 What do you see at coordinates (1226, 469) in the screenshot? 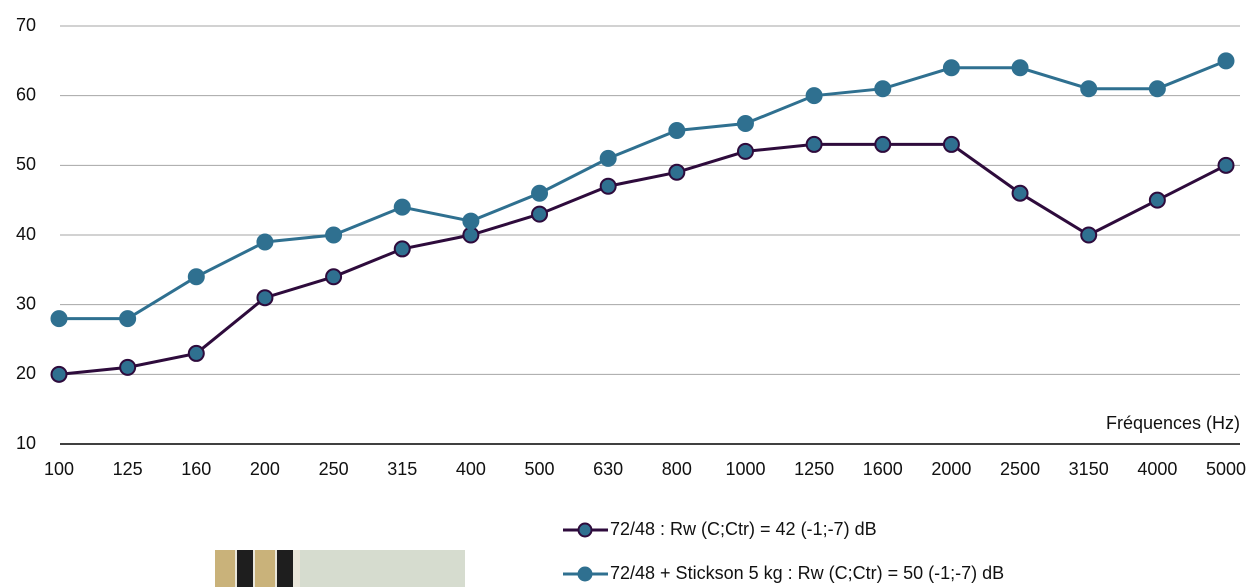
I see `x-tick-label: 5000` at bounding box center [1226, 469].